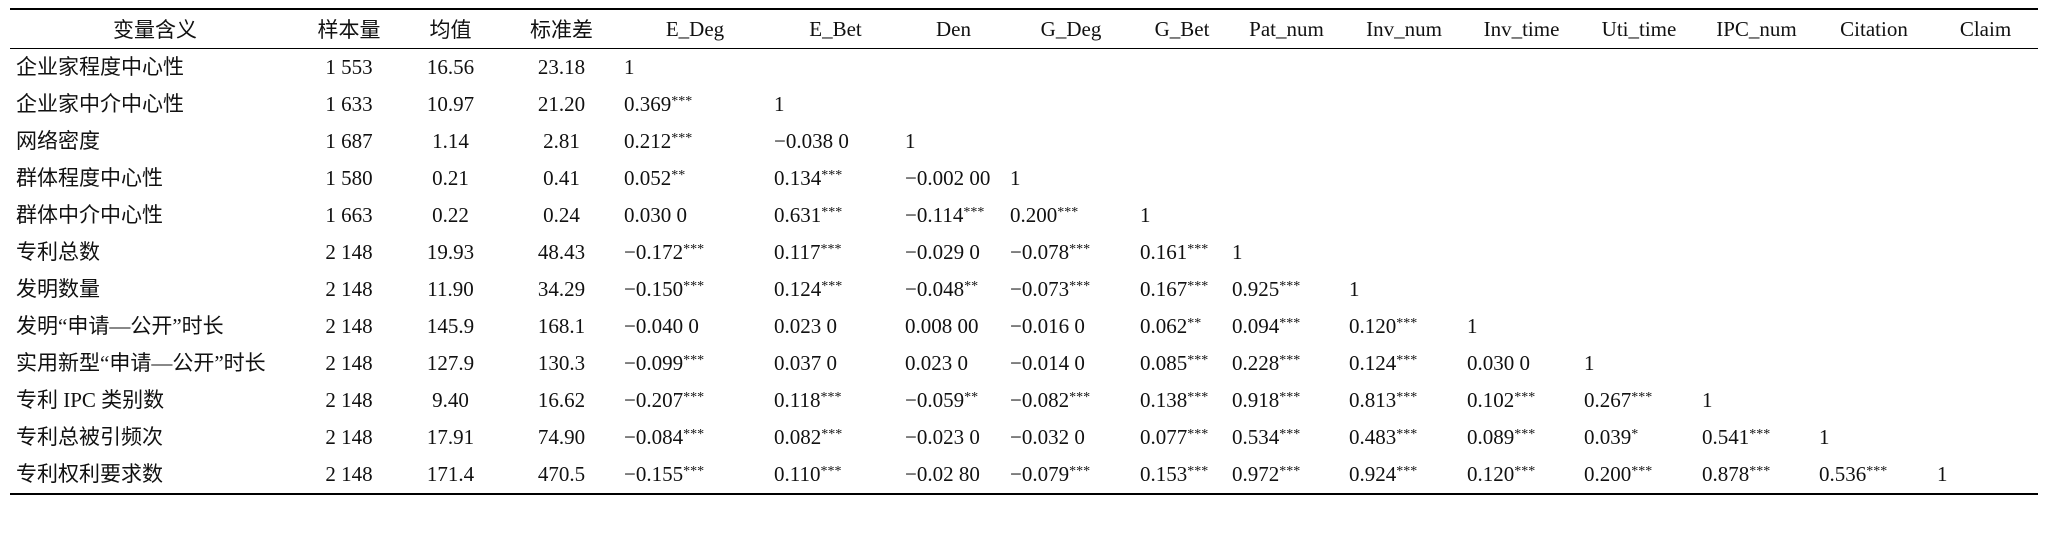  Describe the element at coordinates (349, 437) in the screenshot. I see `table-cell: 2 148` at that location.